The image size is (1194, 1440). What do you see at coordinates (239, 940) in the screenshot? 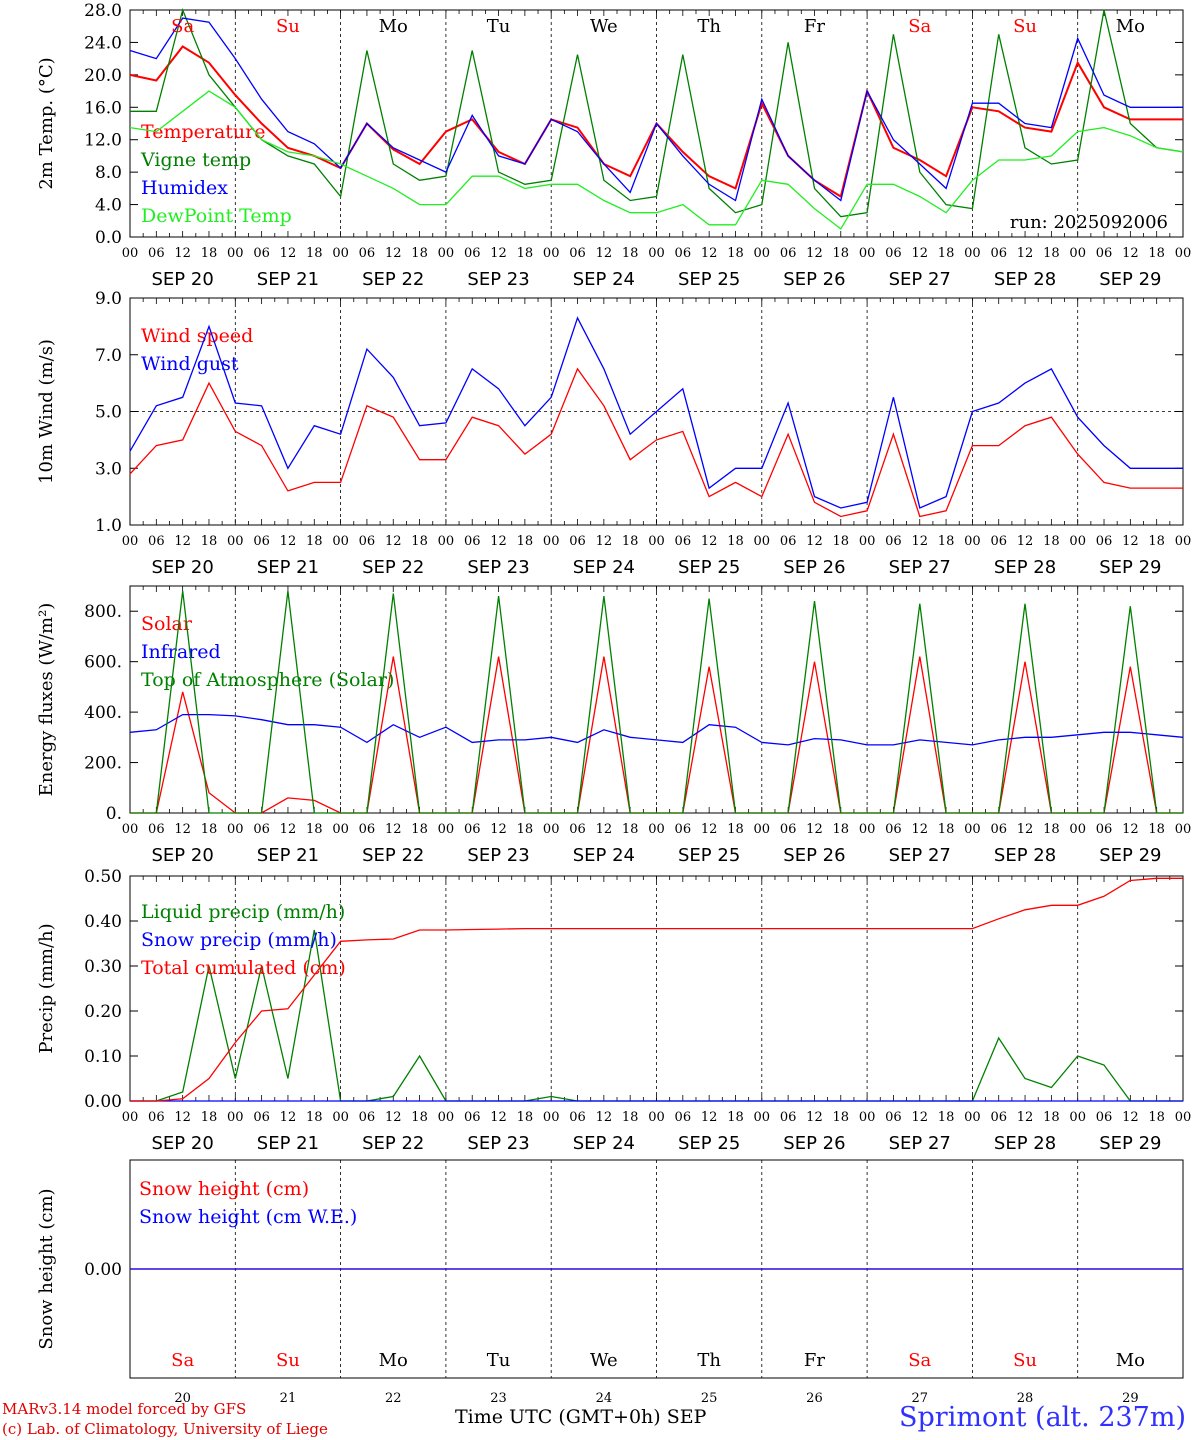
I see `legend-entry: Snow precip (mm/h)` at bounding box center [239, 940].